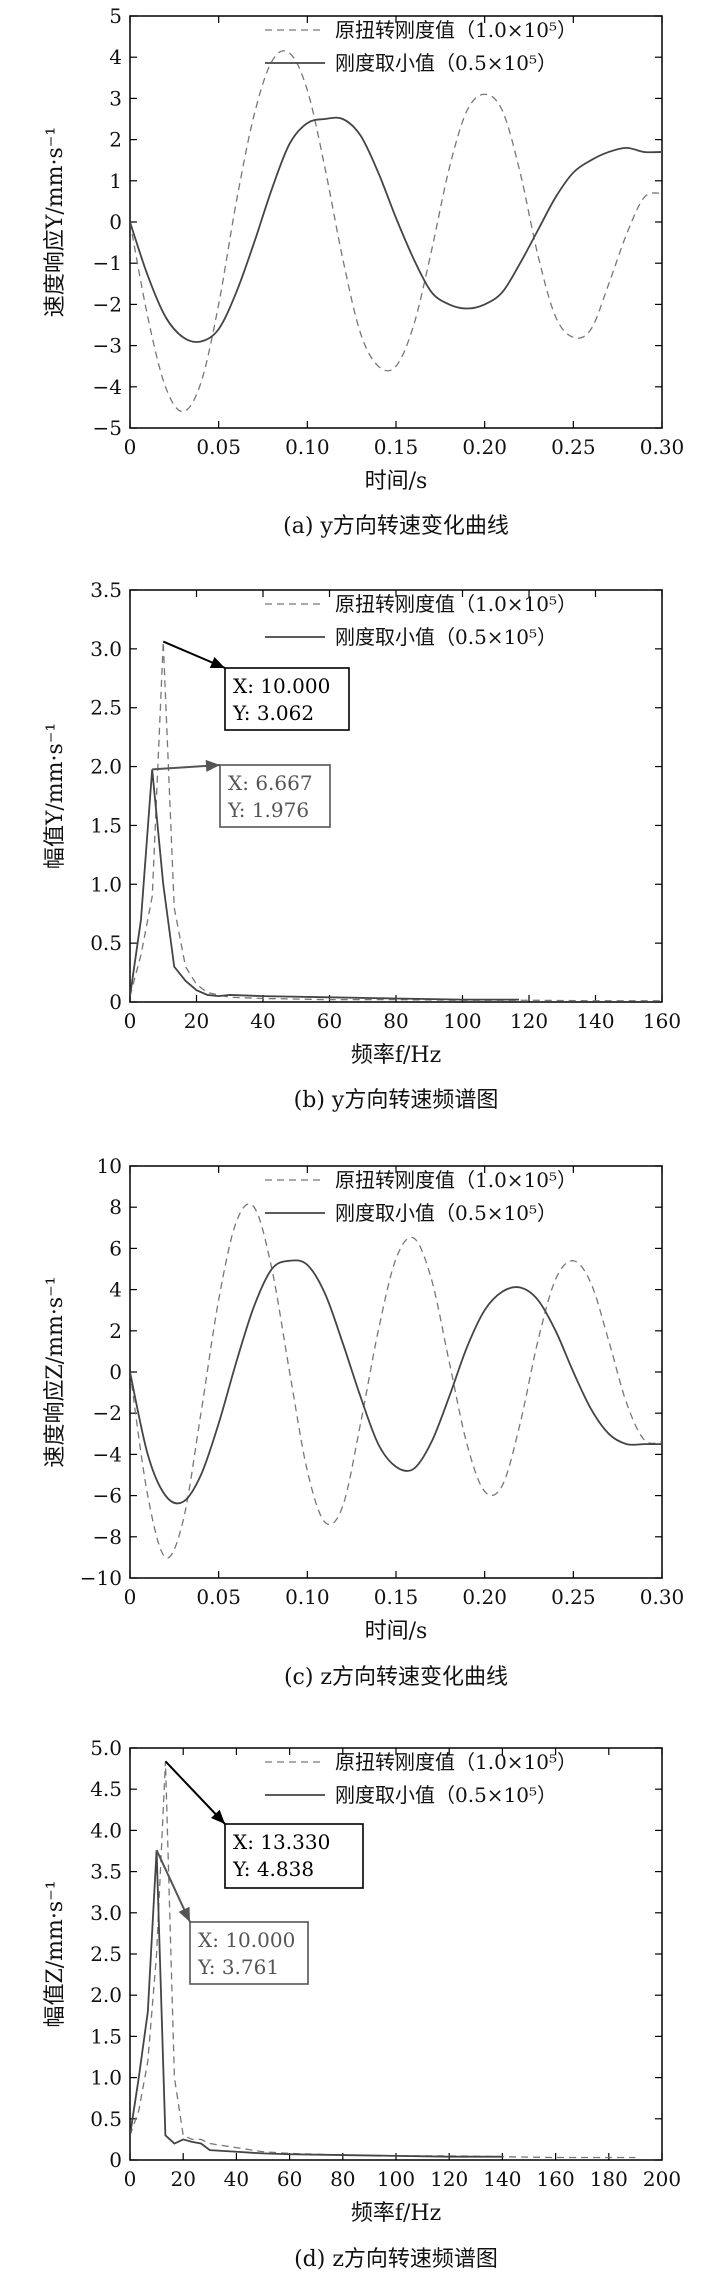  What do you see at coordinates (662, 447) in the screenshot?
I see `x-tick-label: 0.30` at bounding box center [662, 447].